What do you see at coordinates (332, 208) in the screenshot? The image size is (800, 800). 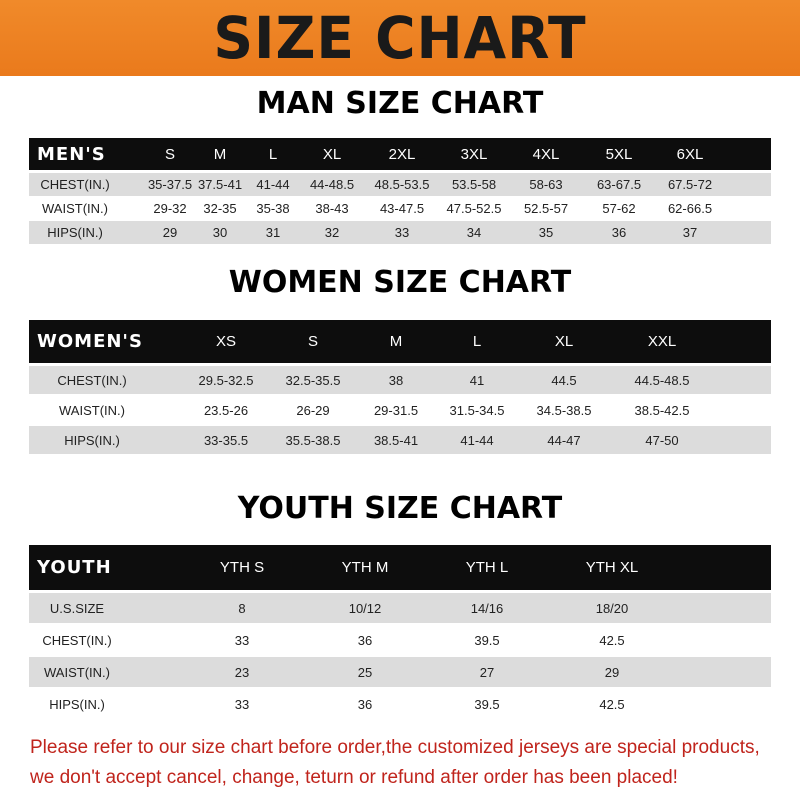 I see `table-cell: 38-43` at bounding box center [332, 208].